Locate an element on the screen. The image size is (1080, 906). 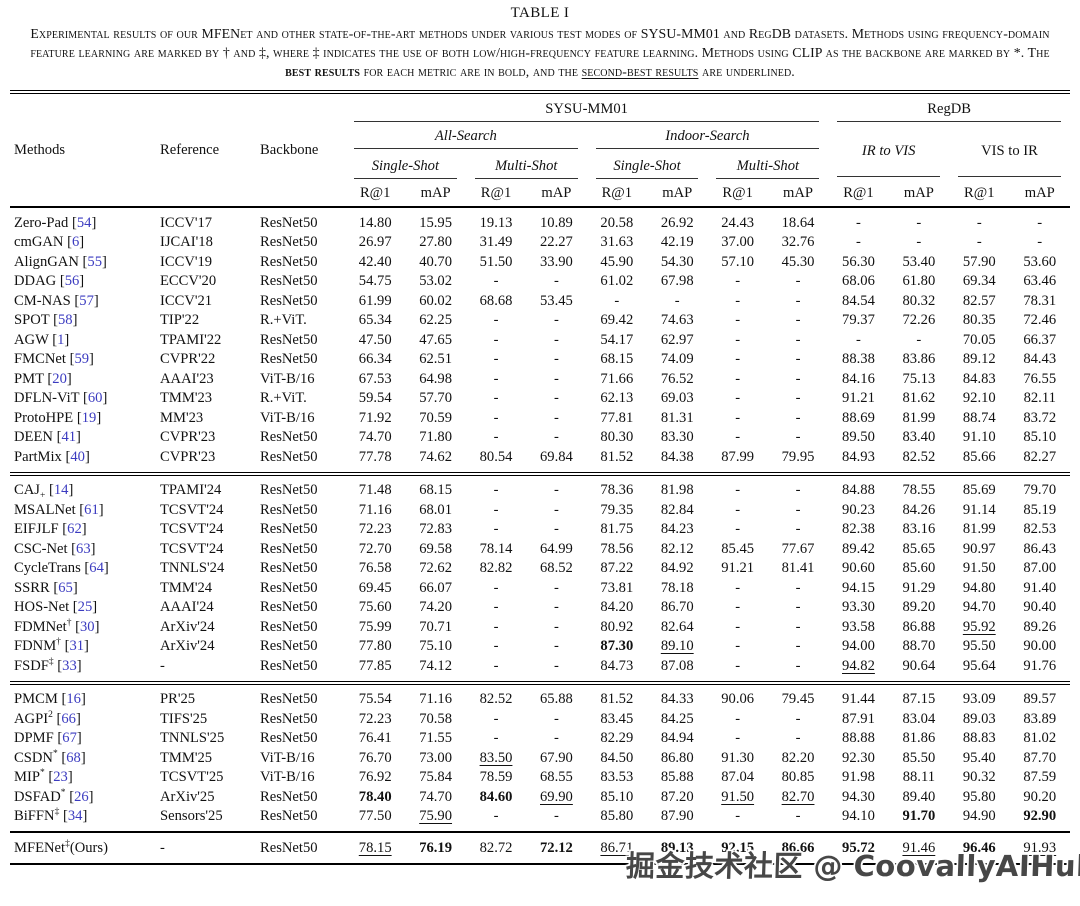
citation-number: 60 is located at coordinates (95, 398).